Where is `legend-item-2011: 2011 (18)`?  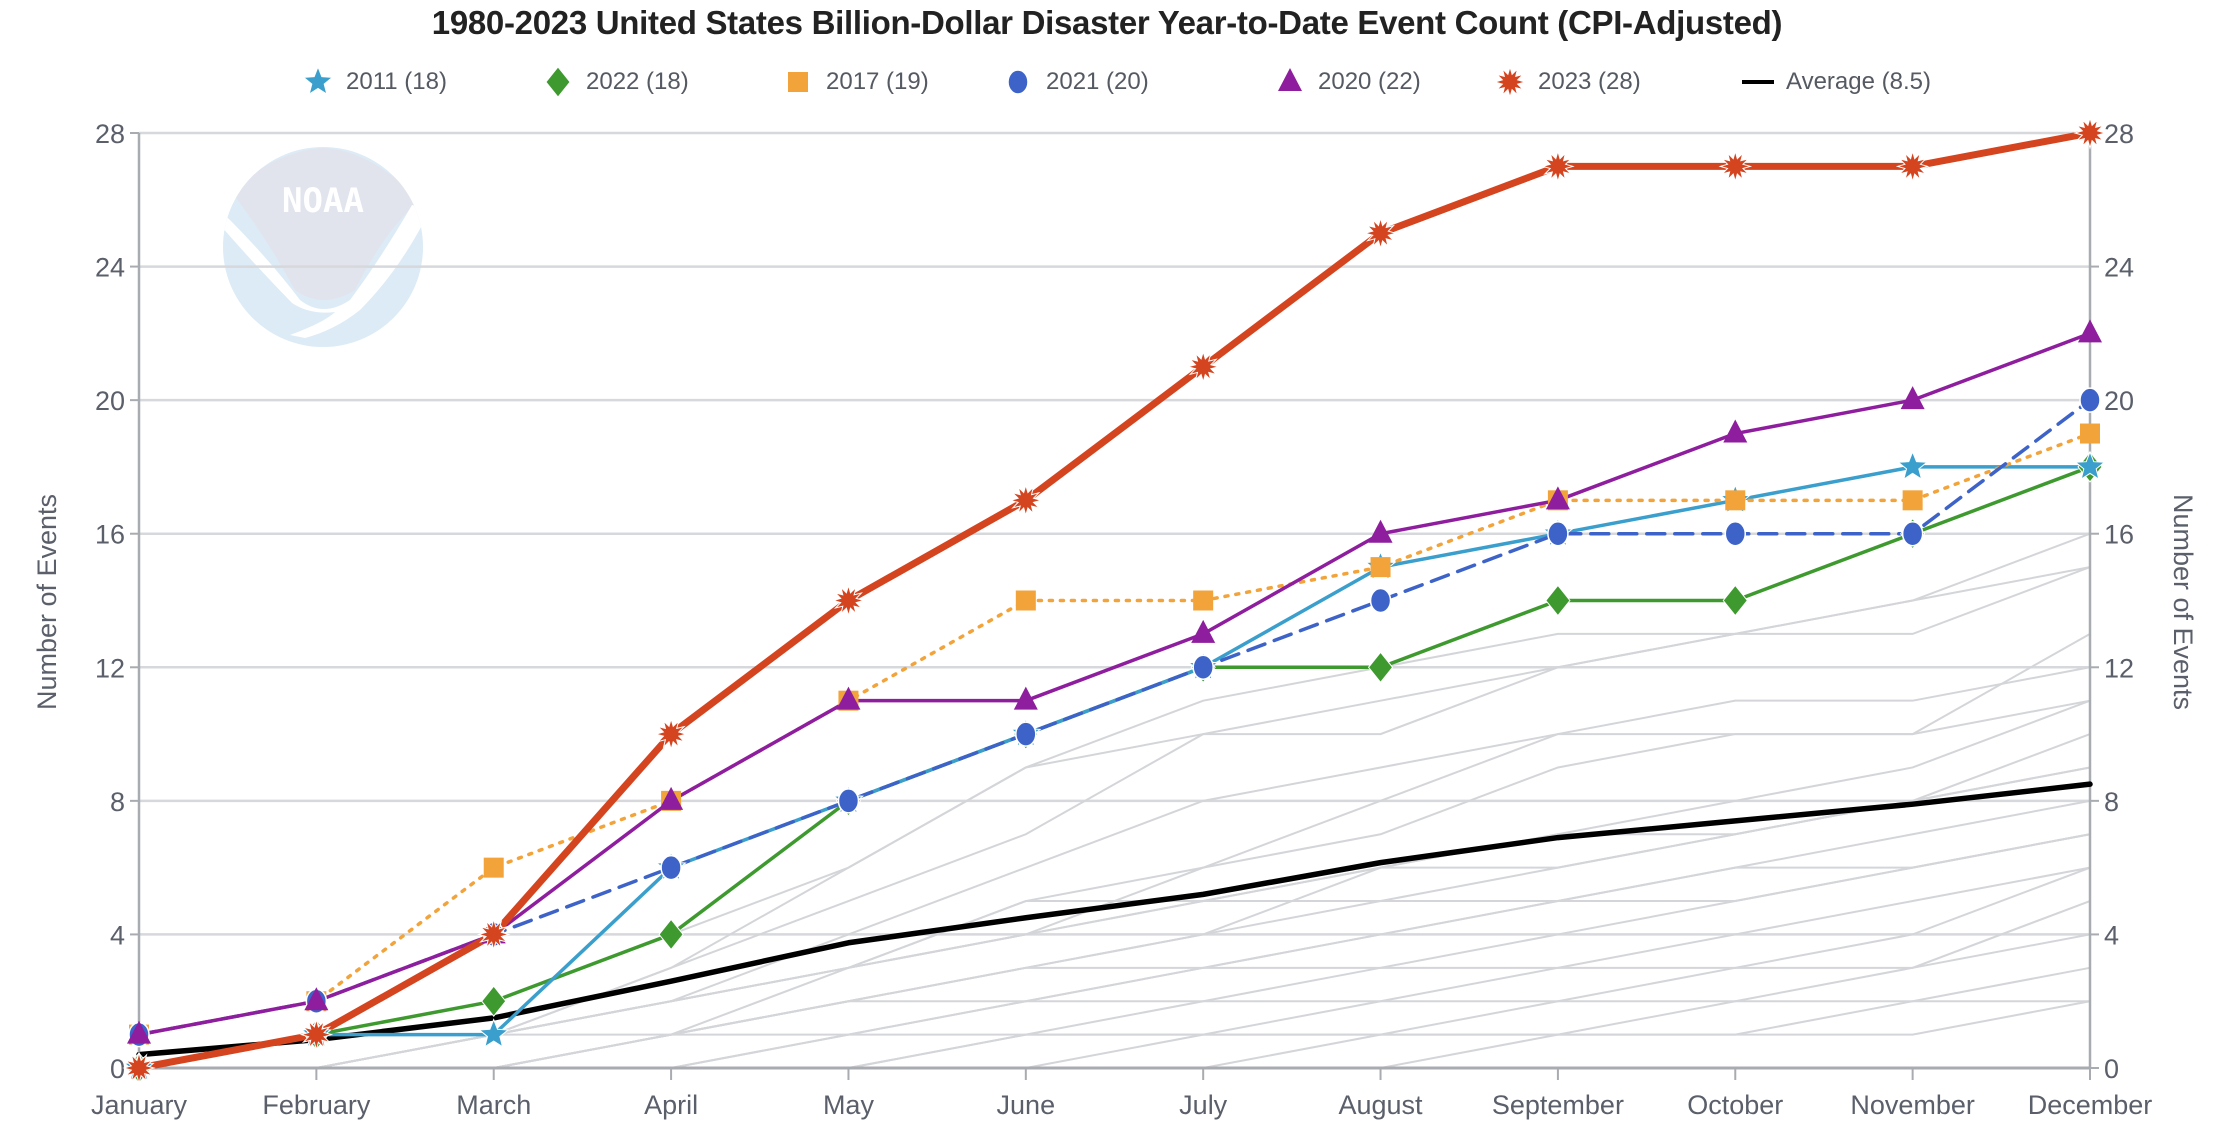 legend-item-2011: 2011 (18) is located at coordinates (373, 82).